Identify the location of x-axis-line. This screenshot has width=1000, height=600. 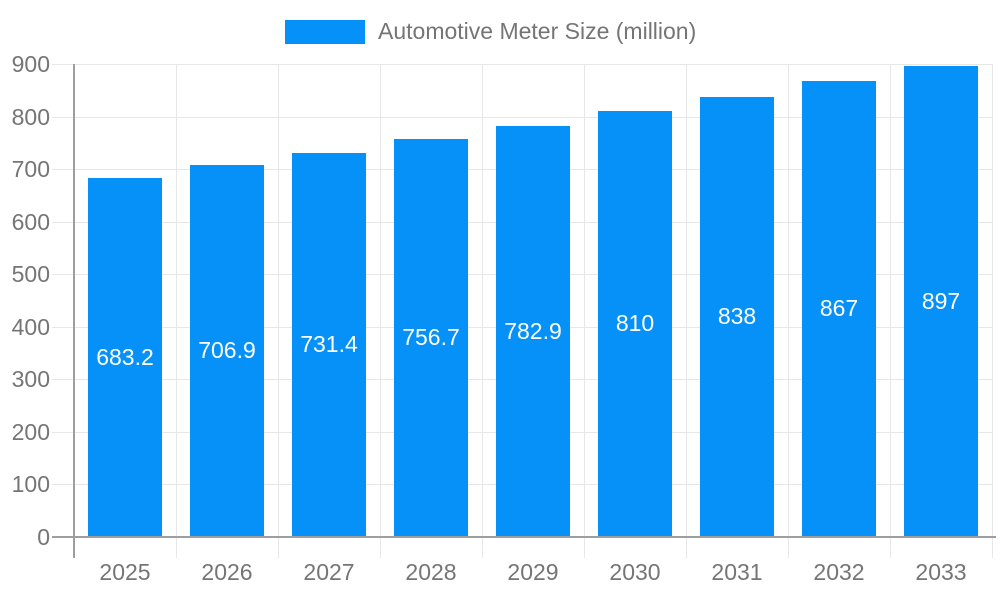
(524, 537).